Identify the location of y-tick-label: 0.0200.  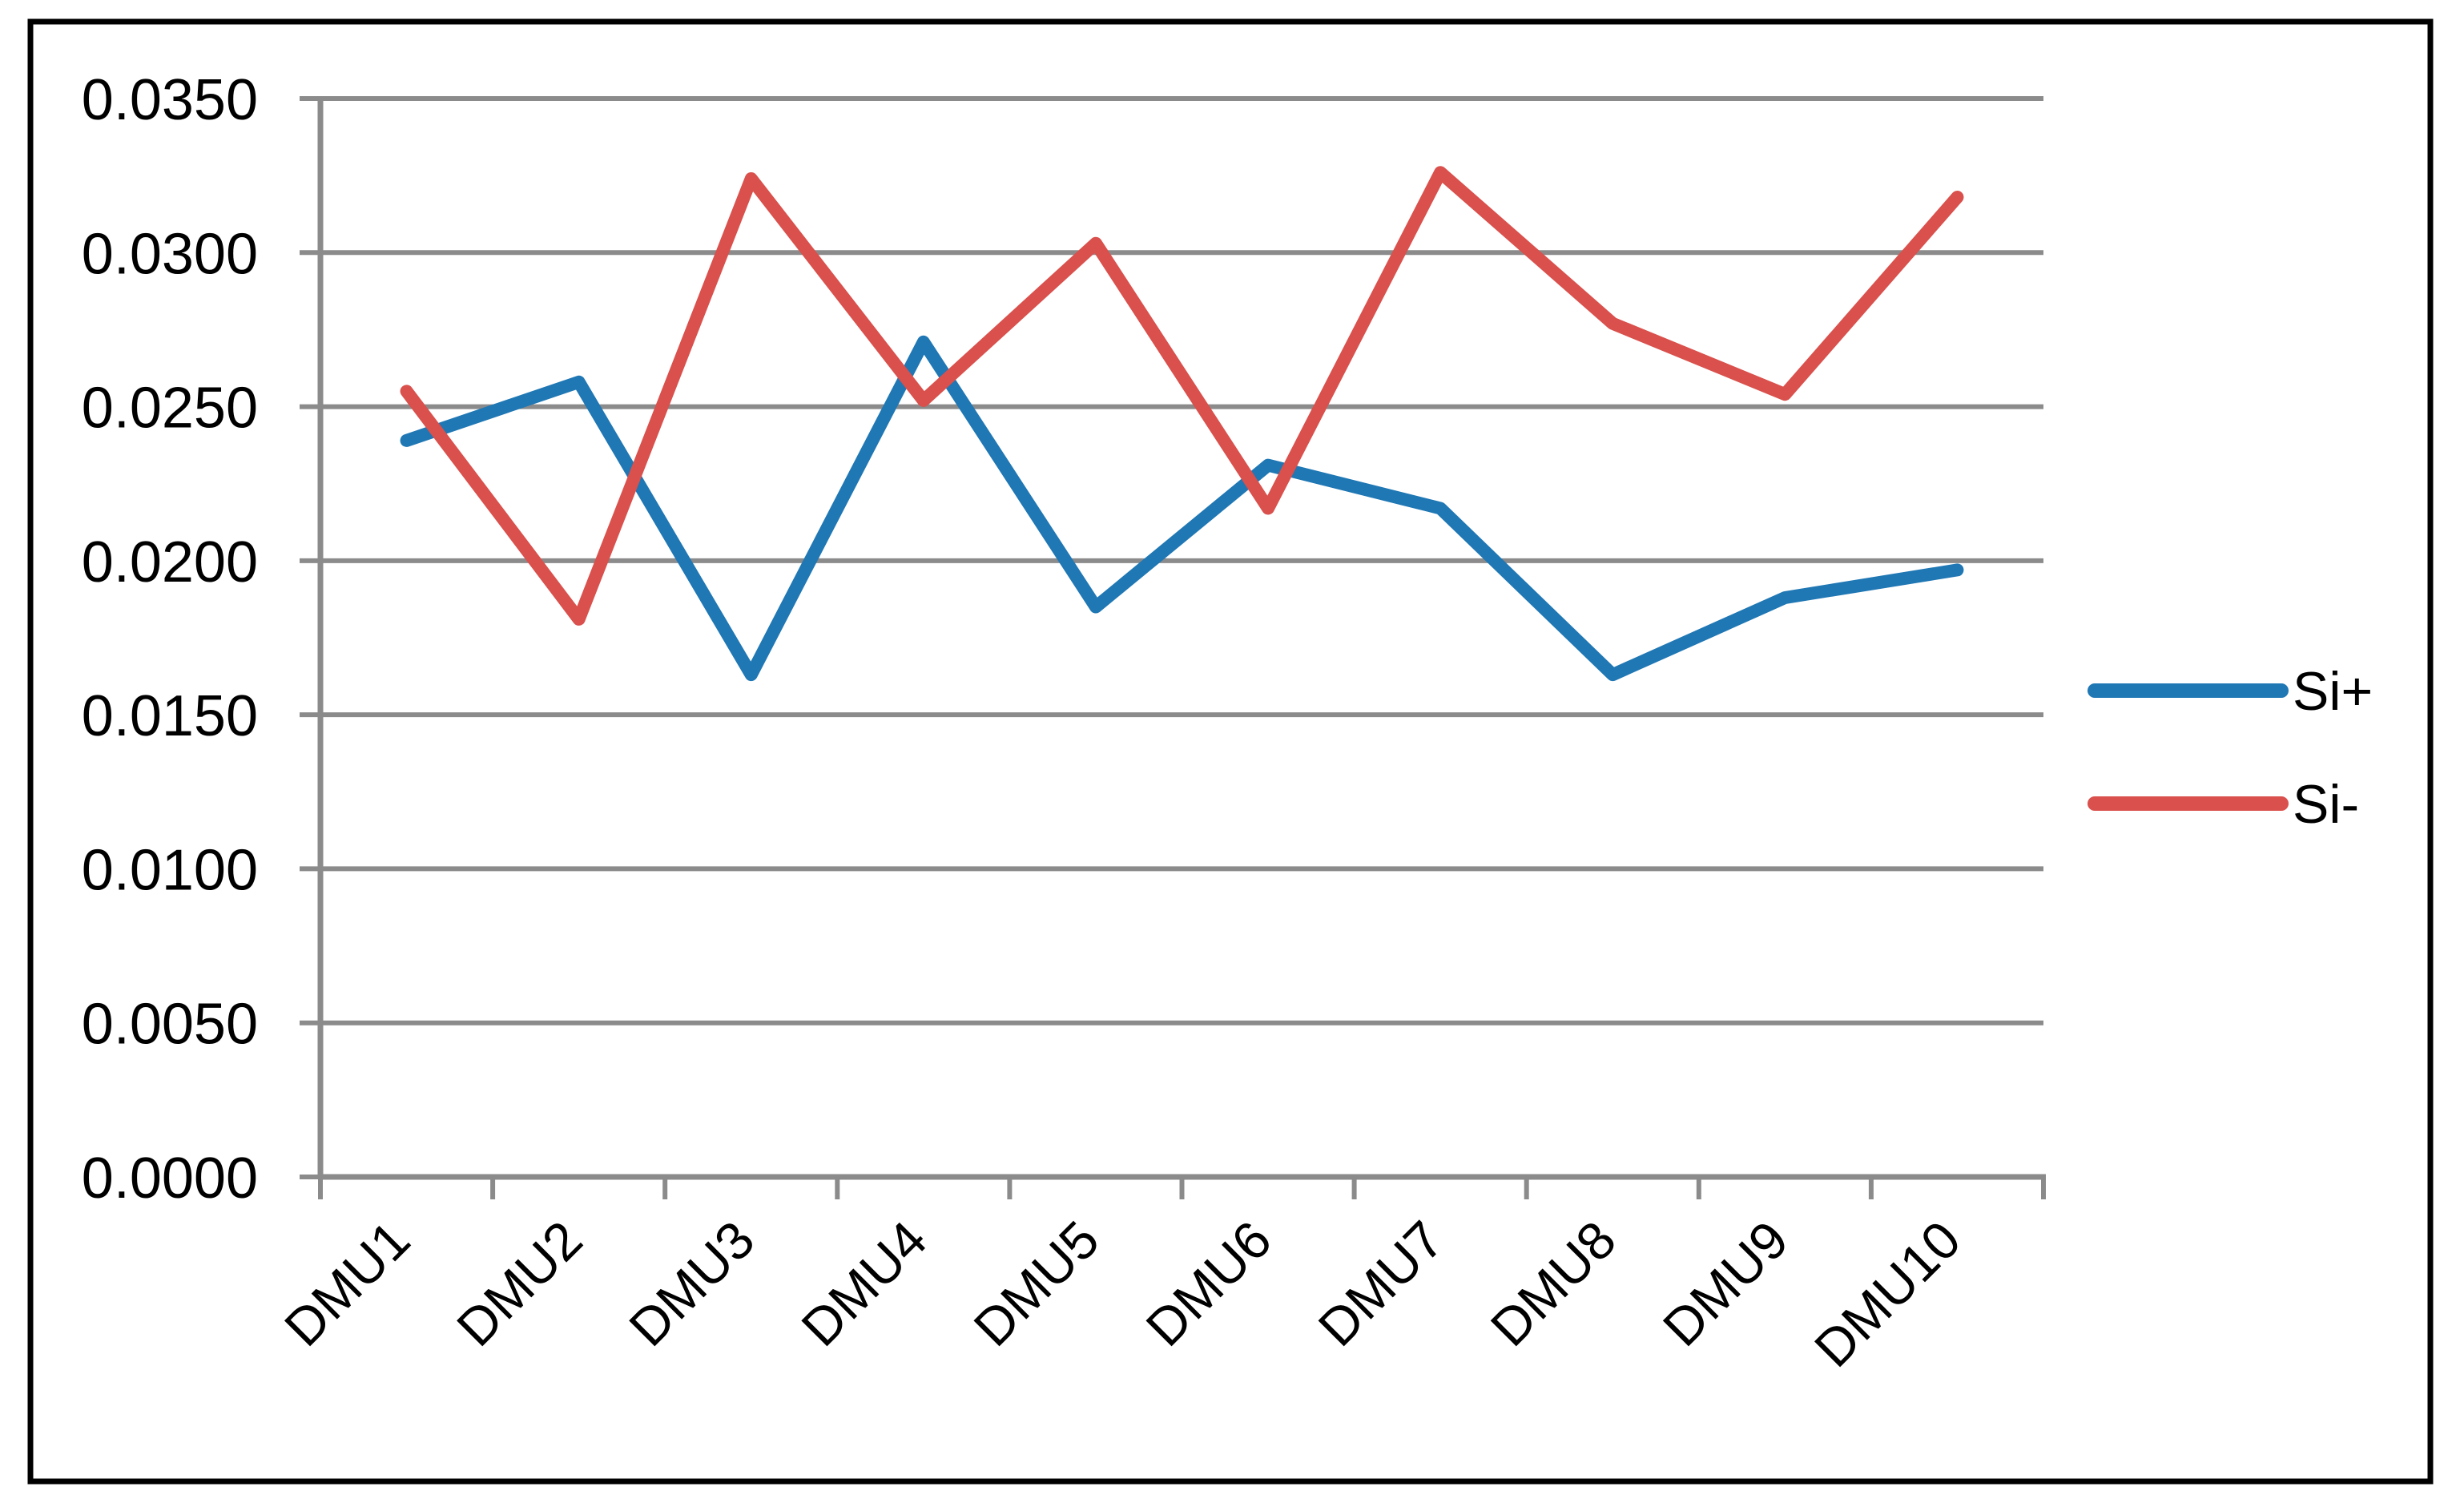
(170, 562).